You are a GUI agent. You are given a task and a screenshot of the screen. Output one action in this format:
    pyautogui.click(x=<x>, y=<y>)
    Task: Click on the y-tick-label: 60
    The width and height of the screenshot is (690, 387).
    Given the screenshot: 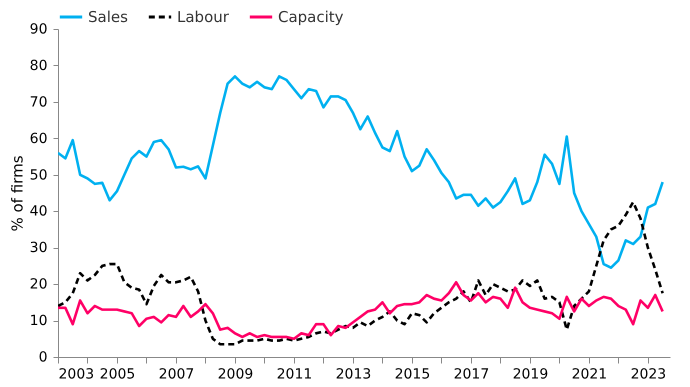 What is the action you would take?
    pyautogui.click(x=39, y=138)
    